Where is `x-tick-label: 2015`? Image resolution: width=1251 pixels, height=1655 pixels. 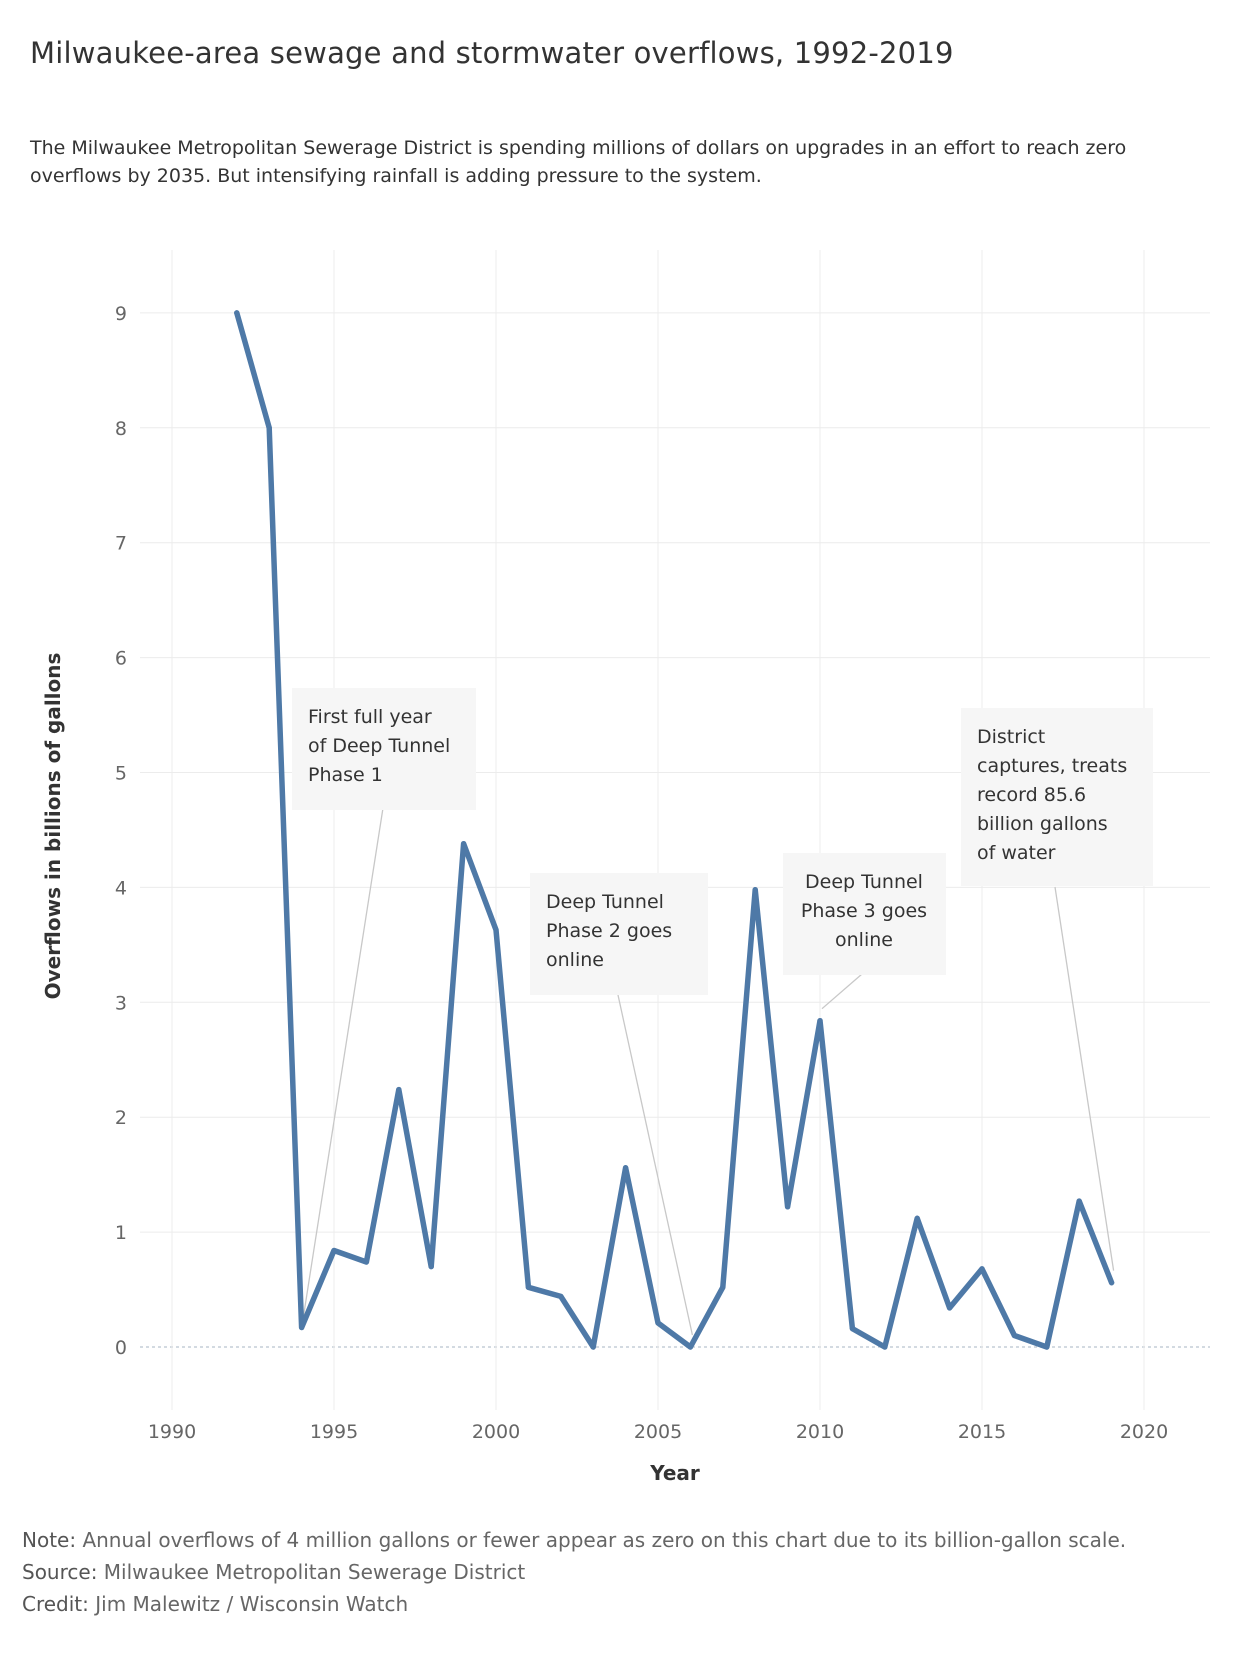 x-tick-label: 2015 is located at coordinates (982, 1432).